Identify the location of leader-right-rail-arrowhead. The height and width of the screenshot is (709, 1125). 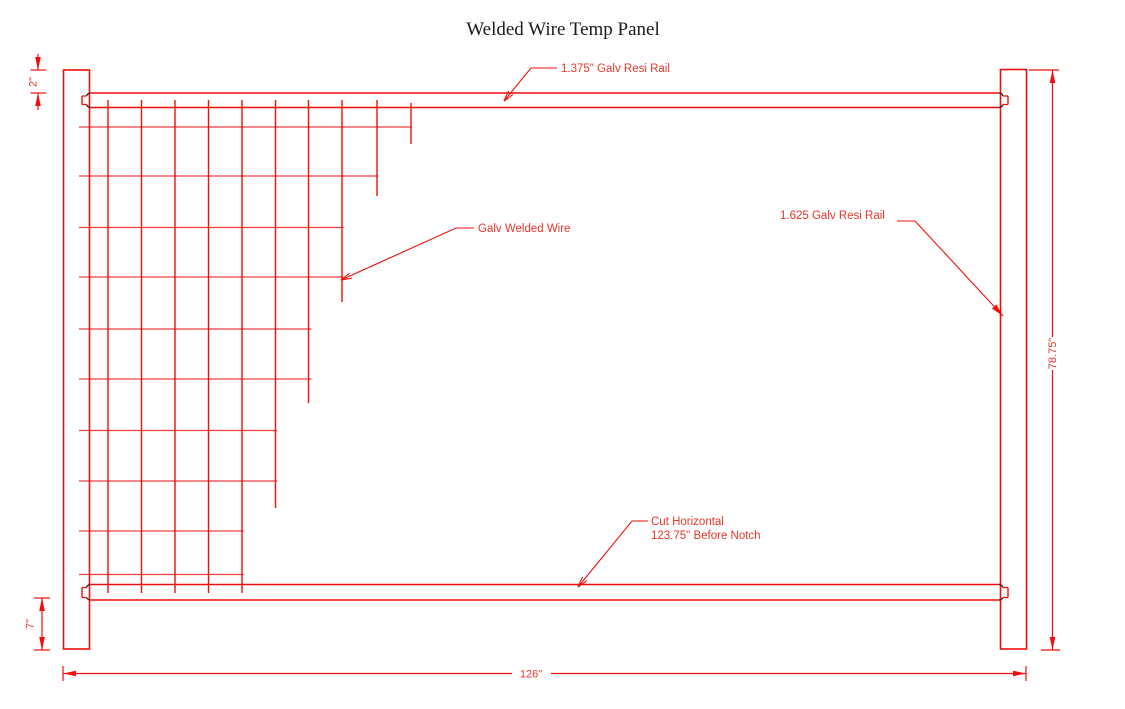
(997, 310).